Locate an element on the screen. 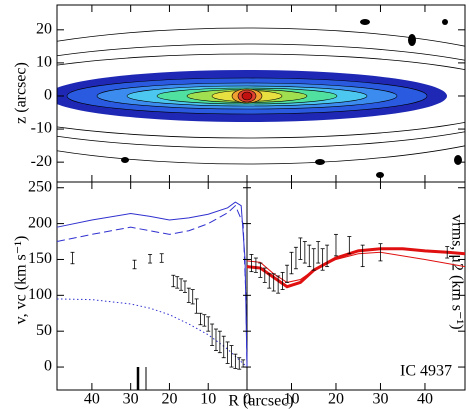 Image resolution: width=469 pixels, height=409 pixels. x-label: R (arcsec) is located at coordinates (260, 401).